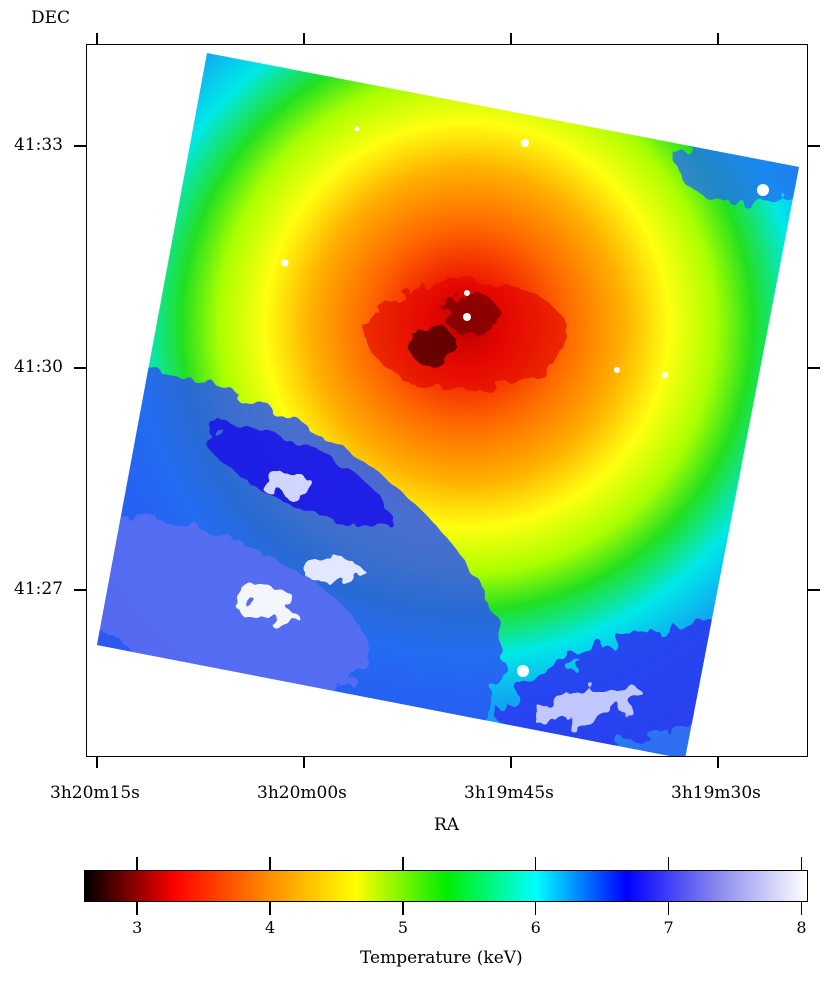 The image size is (830, 982). Describe the element at coordinates (447, 825) in the screenshot. I see `x-axis-title: RA` at that location.